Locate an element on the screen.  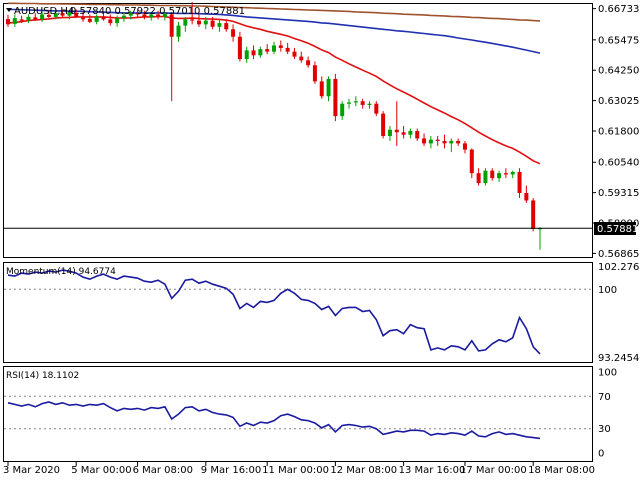
collapse-arrow-icon is located at coordinates (9, 10).